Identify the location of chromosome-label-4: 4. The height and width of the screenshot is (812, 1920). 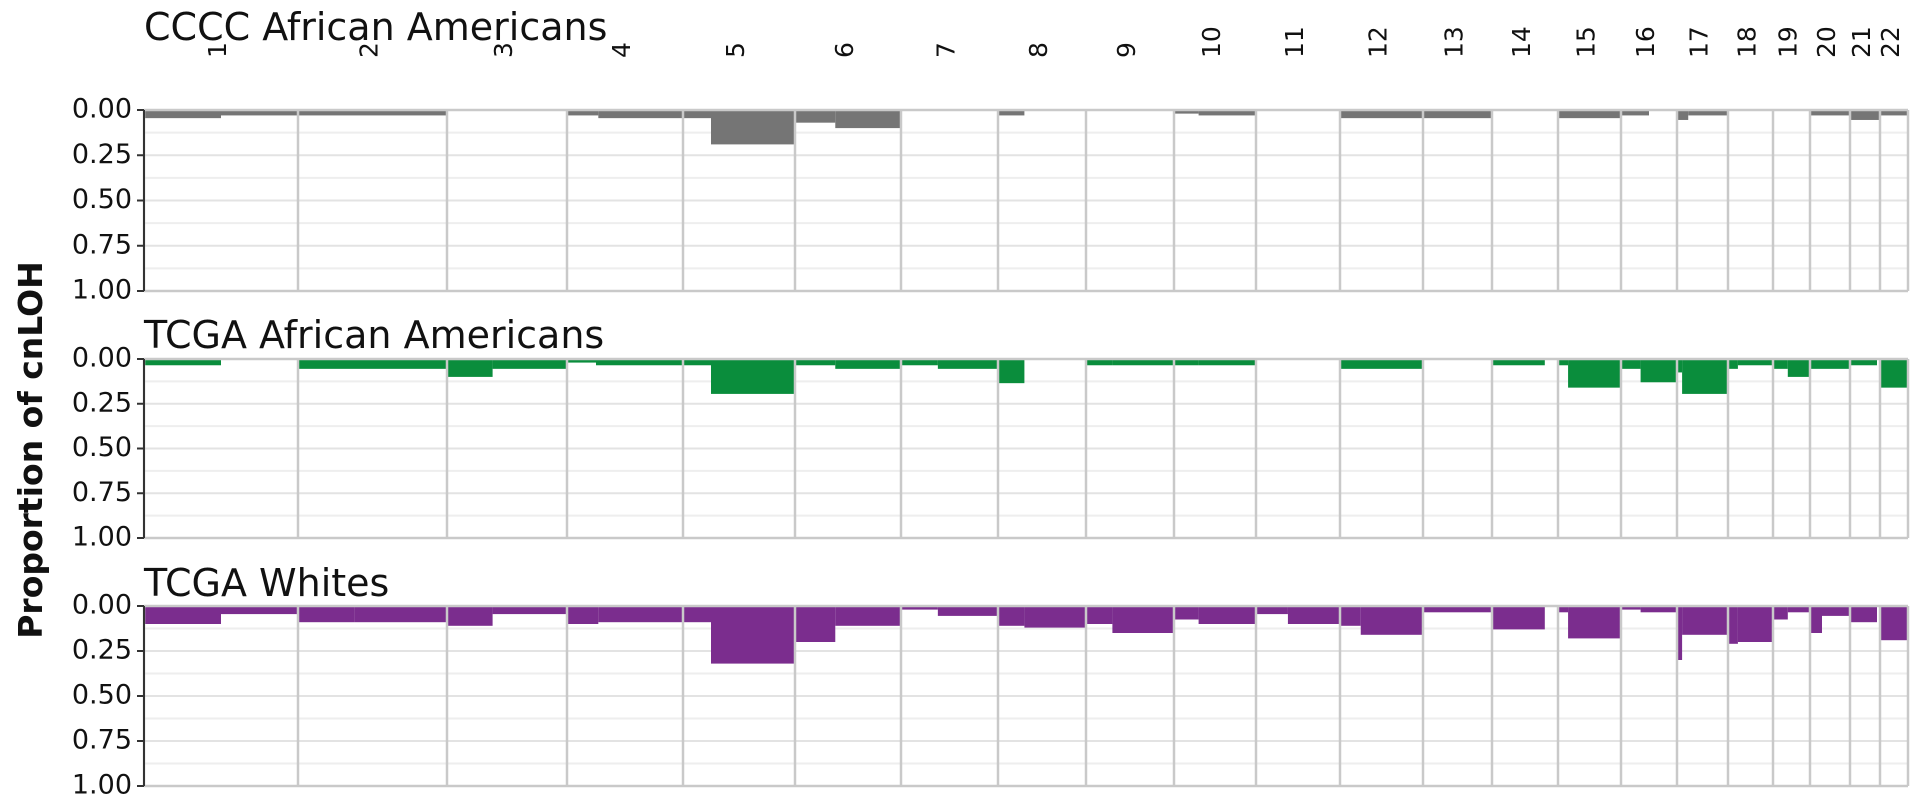
(621, 50).